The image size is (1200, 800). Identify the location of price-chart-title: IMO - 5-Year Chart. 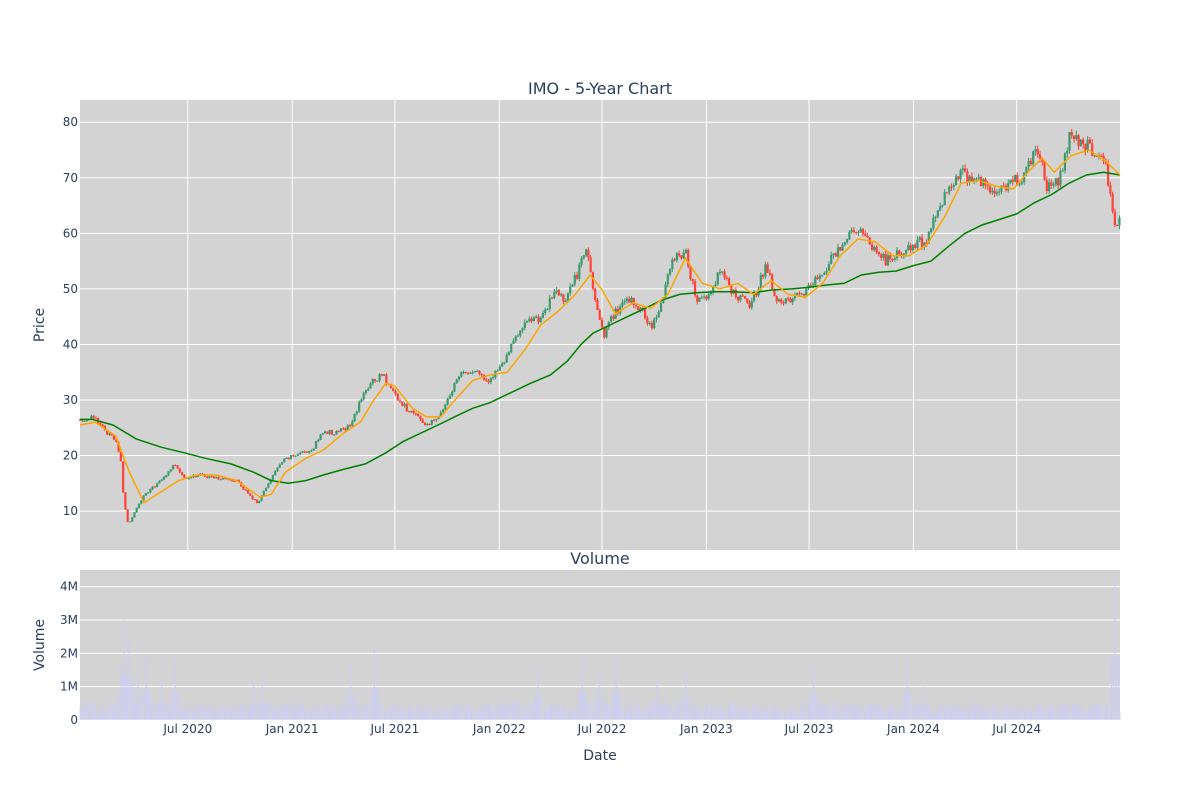
(600, 88).